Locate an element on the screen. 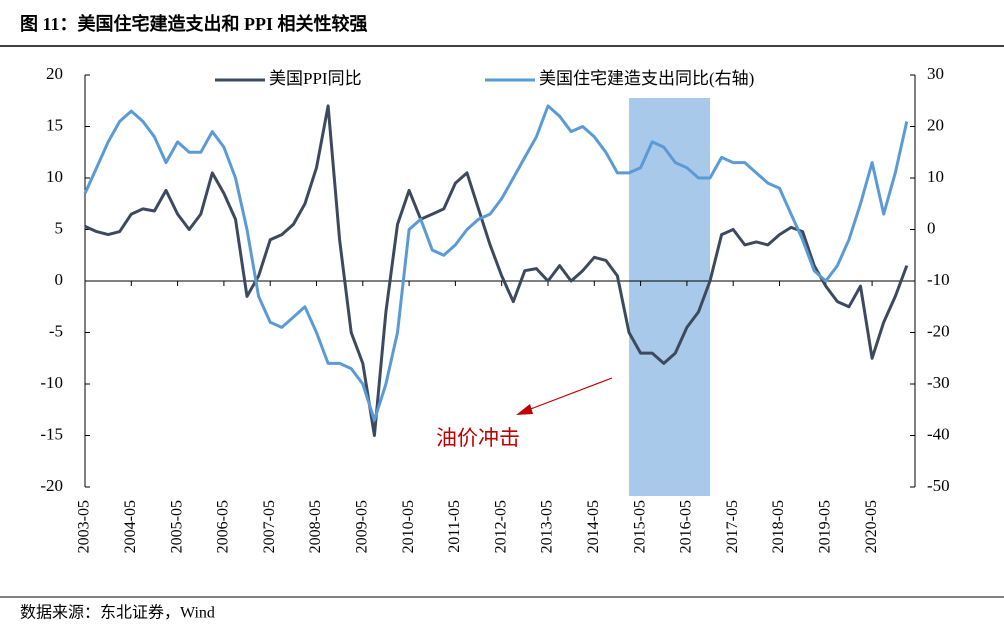 The width and height of the screenshot is (1004, 637). y-tick-label: 20 is located at coordinates (54, 73).